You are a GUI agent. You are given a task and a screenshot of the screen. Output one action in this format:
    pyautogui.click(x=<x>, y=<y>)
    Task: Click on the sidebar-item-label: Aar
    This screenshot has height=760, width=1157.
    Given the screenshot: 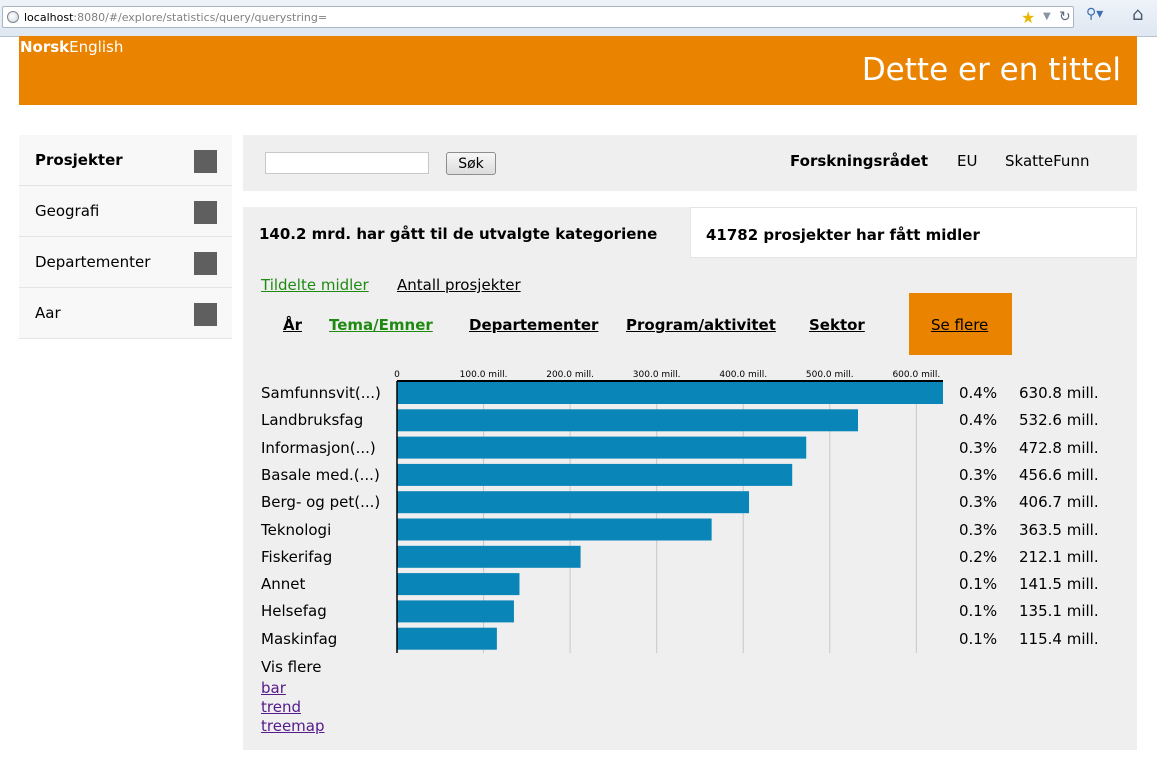 What is the action you would take?
    pyautogui.click(x=48, y=313)
    